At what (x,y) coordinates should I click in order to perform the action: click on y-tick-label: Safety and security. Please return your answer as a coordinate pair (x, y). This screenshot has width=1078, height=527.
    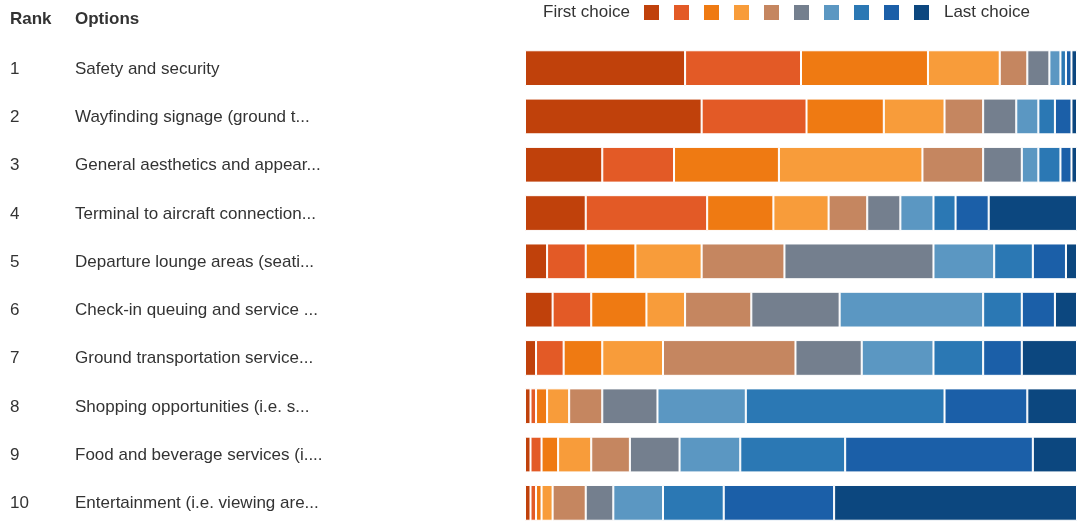
    Looking at the image, I should click on (148, 68).